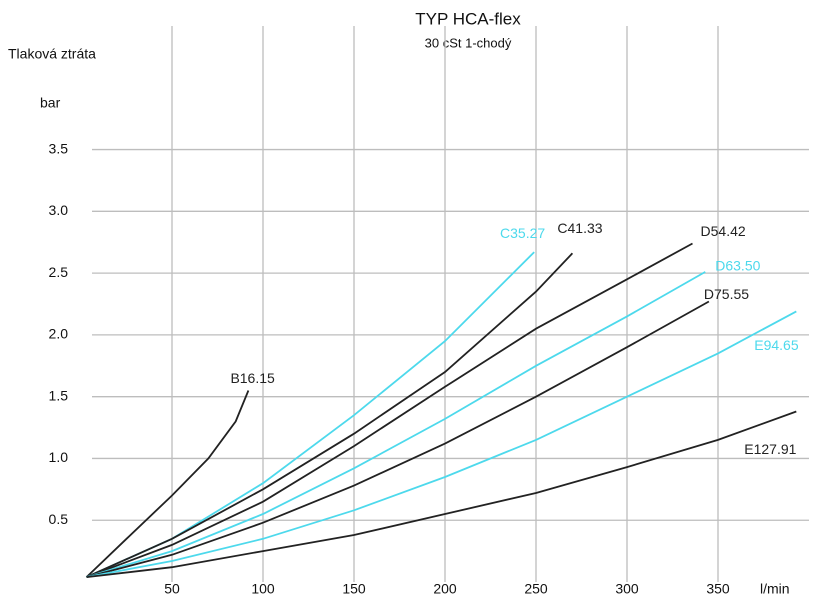 The width and height of the screenshot is (814, 598). What do you see at coordinates (775, 589) in the screenshot?
I see `x-axis-title: l/min` at bounding box center [775, 589].